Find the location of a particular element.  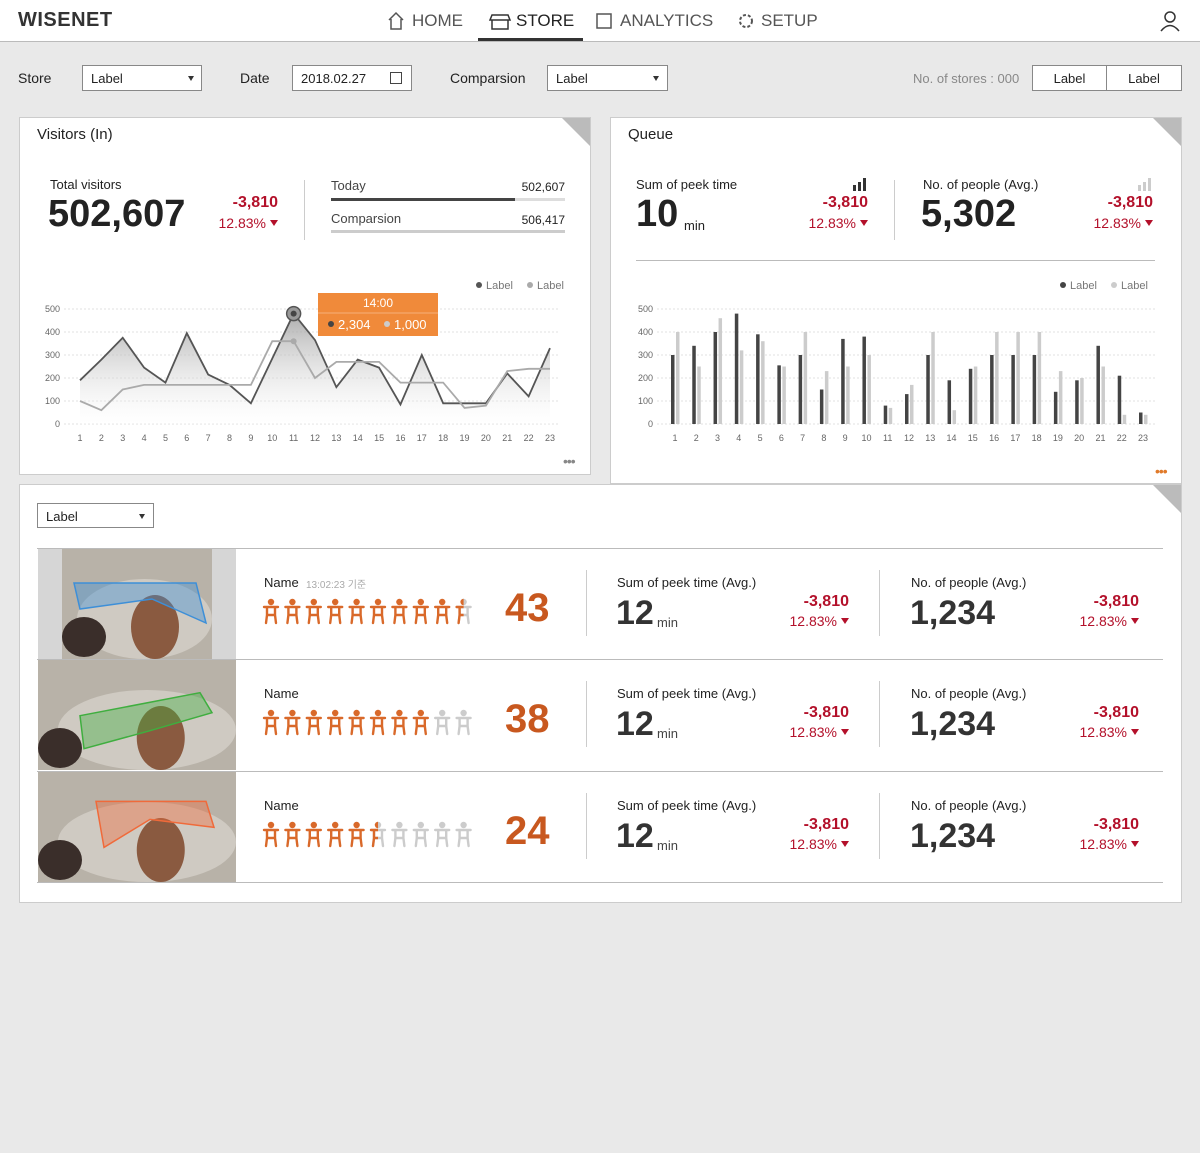

comparison-label: Comparsion is located at coordinates (488, 78).